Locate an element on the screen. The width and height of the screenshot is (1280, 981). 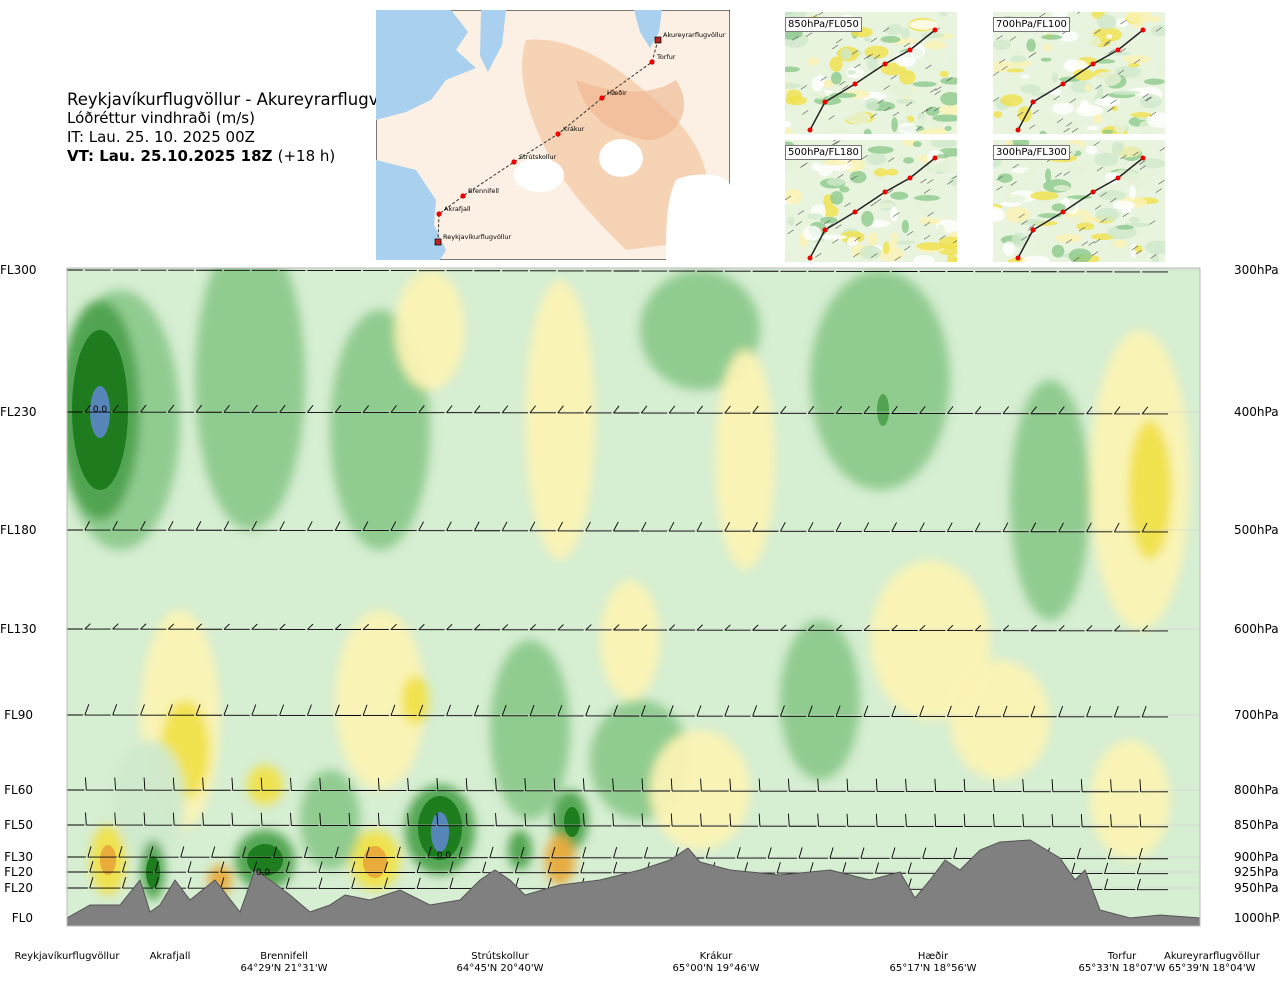
route-point: Akureyrarflugvöllur 65°39'N 18°04'W is located at coordinates (1212, 963).